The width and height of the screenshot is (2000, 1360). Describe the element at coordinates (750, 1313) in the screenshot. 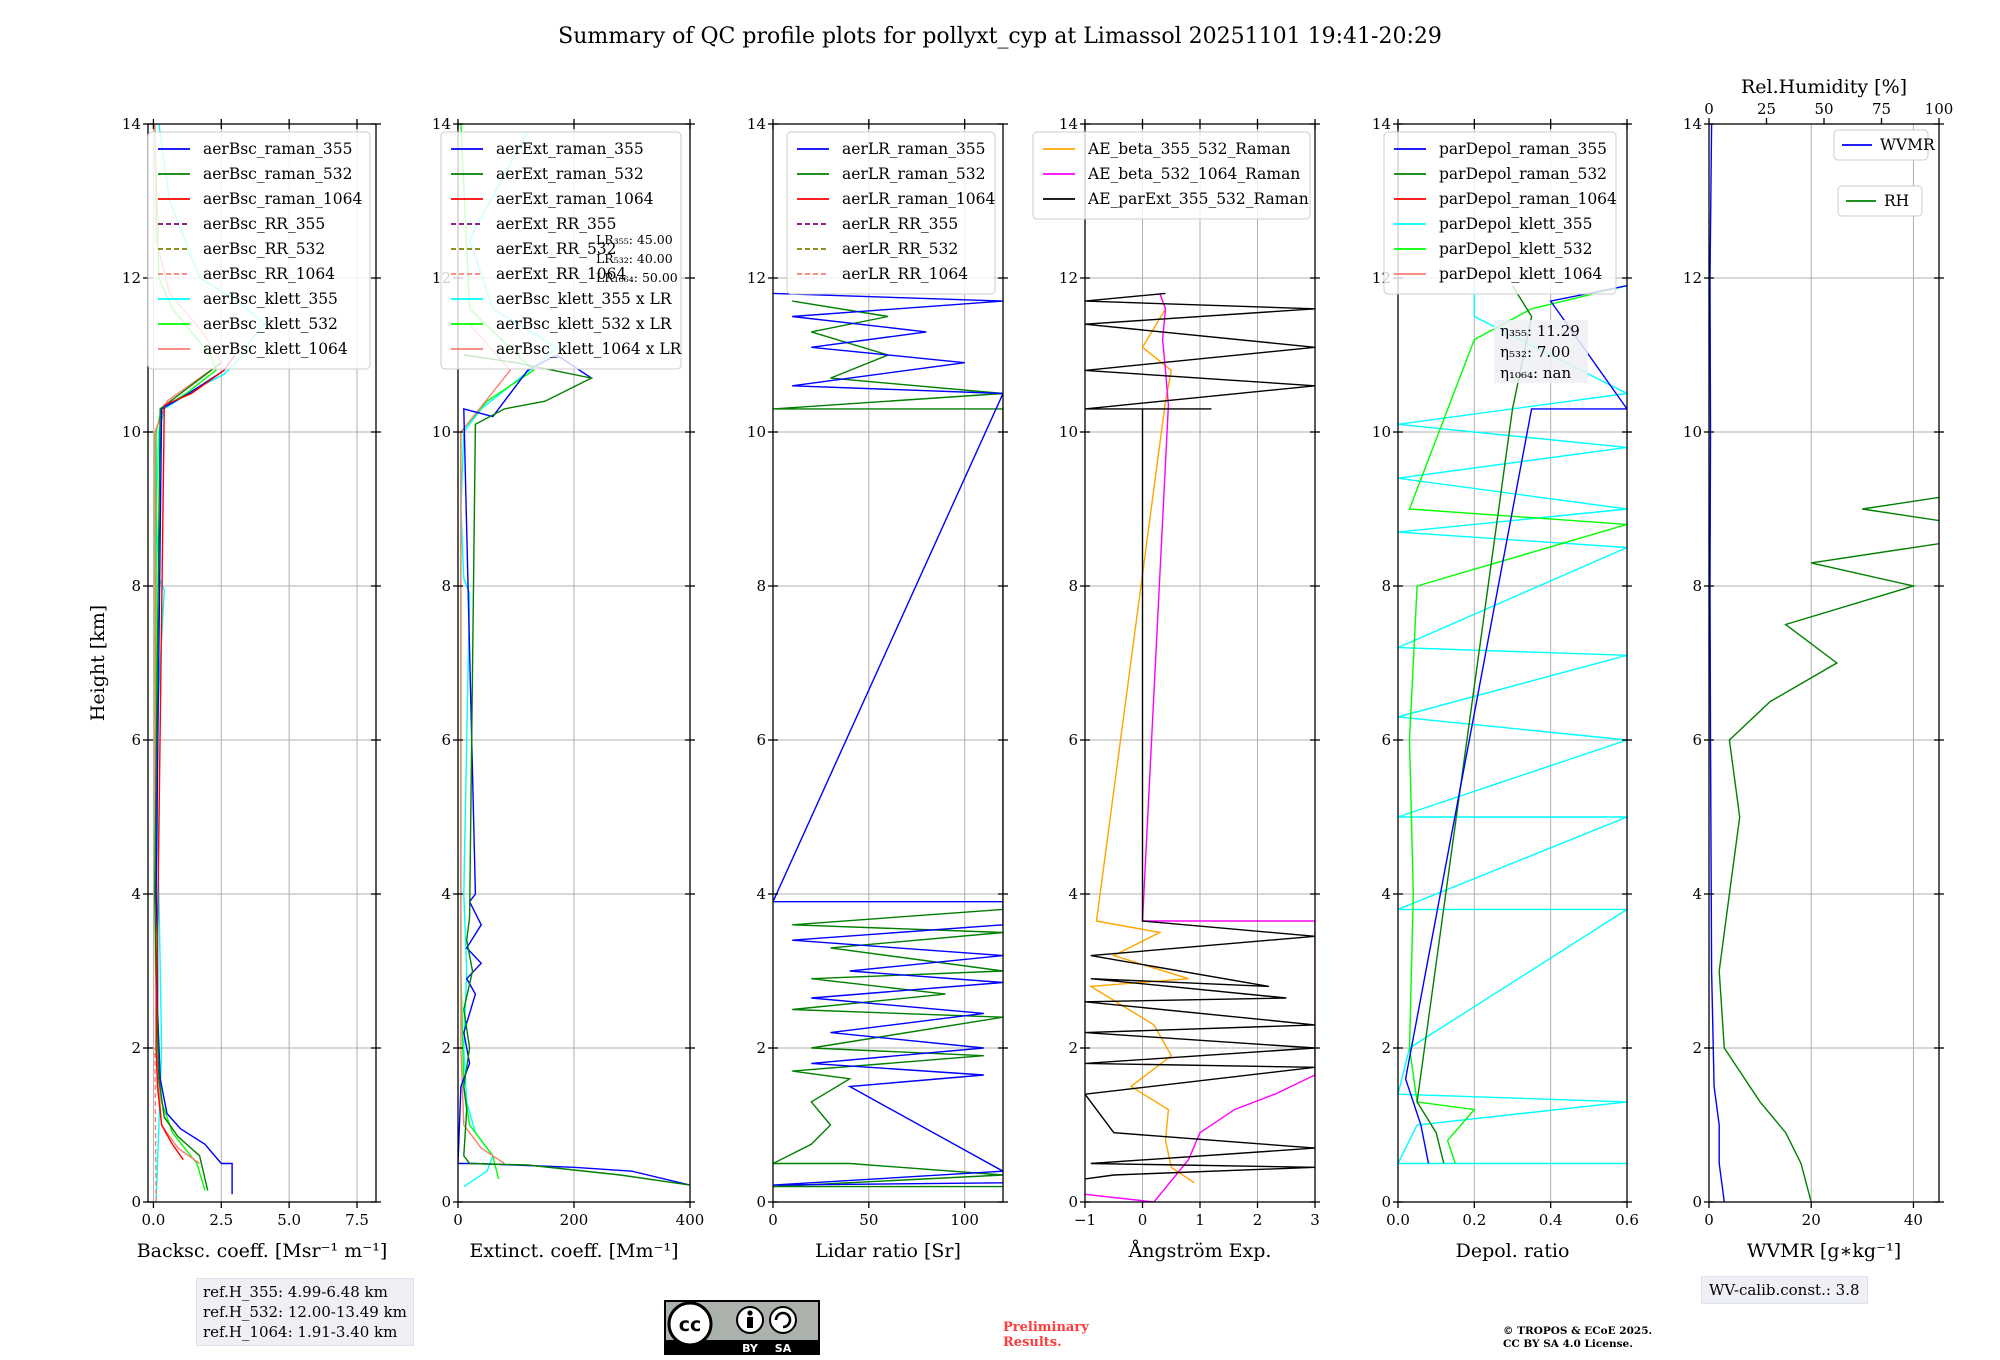

I see `by-head` at that location.